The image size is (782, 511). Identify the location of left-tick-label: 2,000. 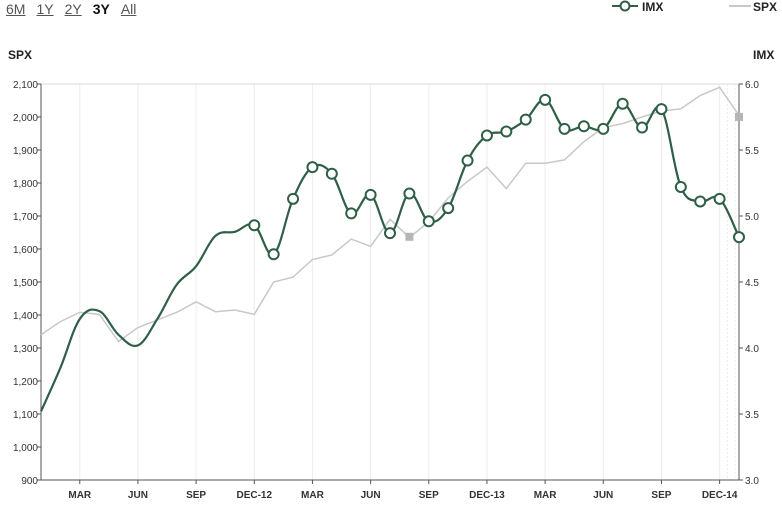
(25, 118).